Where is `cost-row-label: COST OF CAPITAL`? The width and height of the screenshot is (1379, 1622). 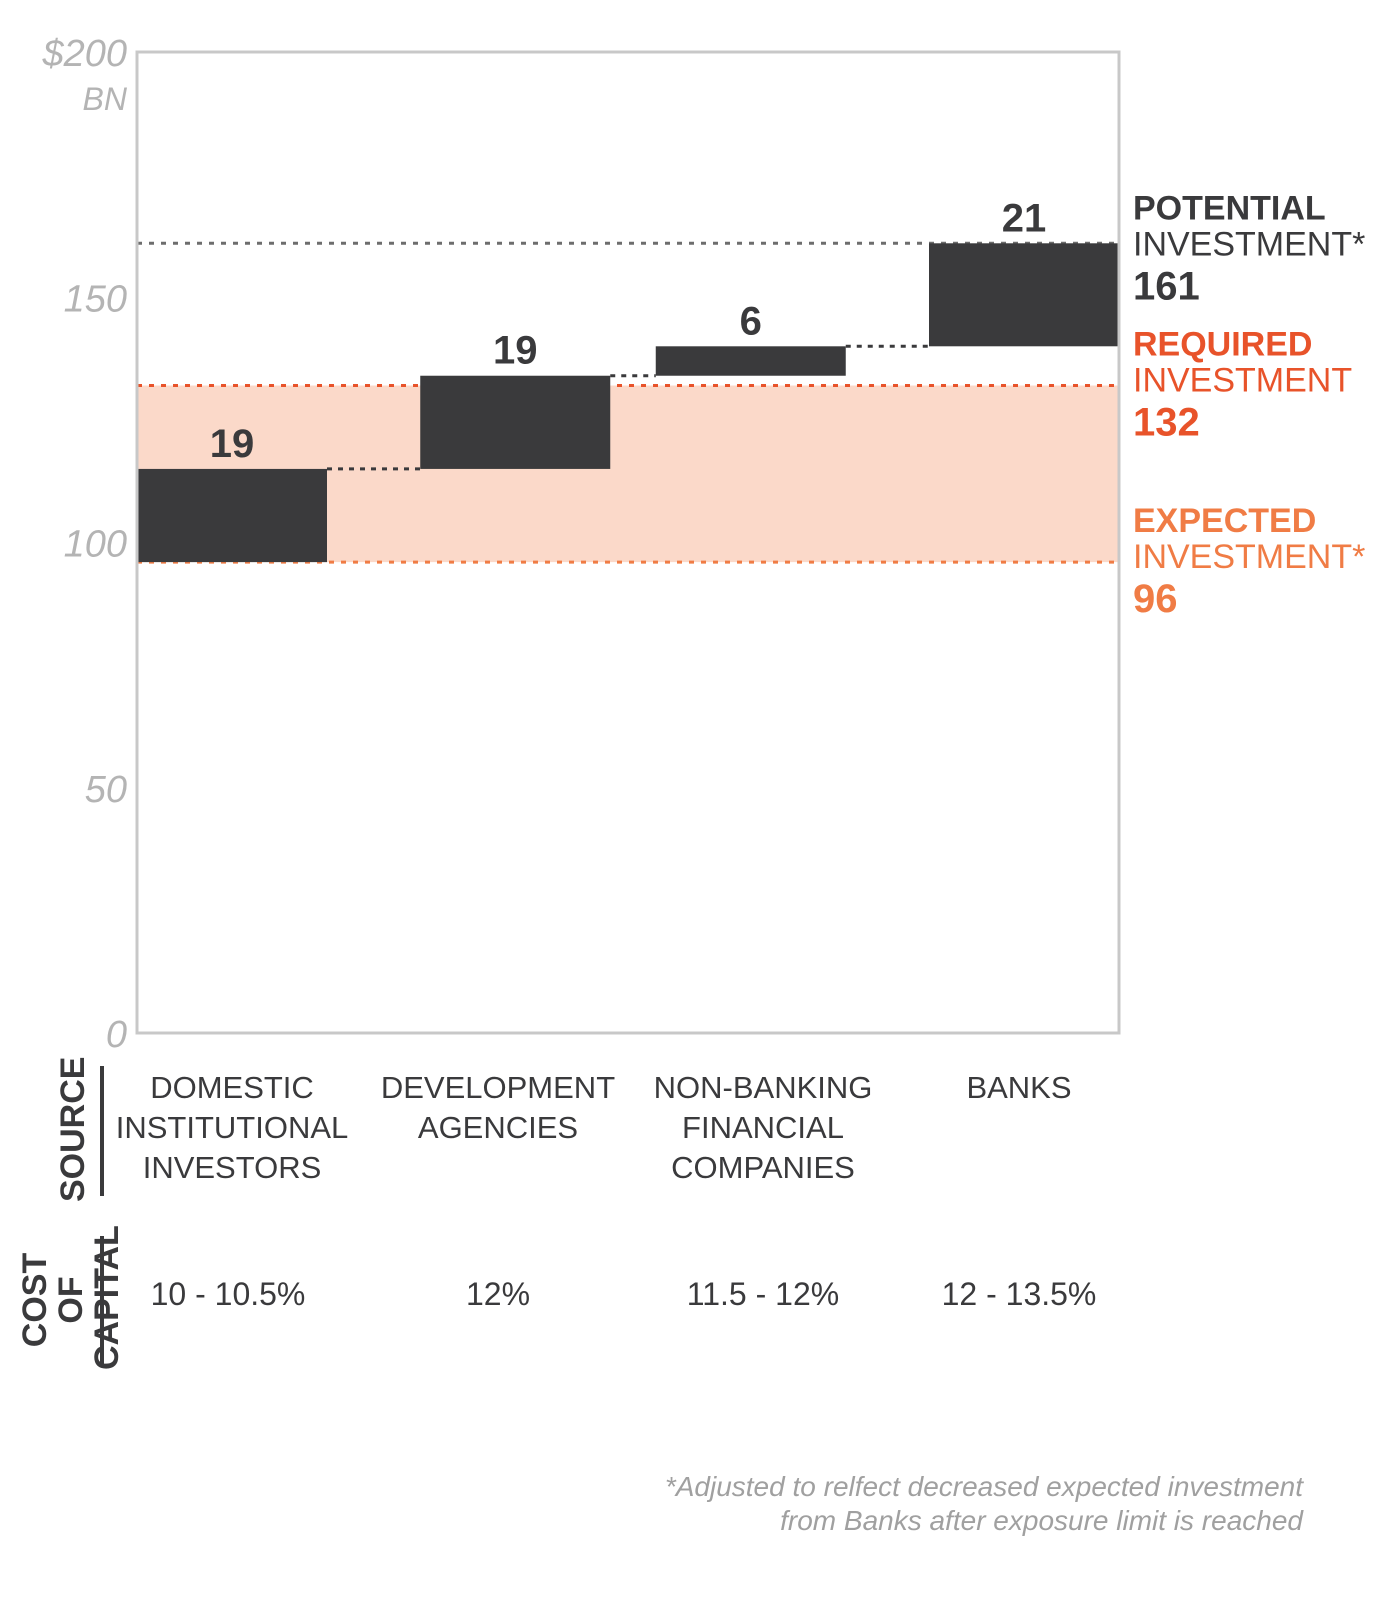 cost-row-label: COST OF CAPITAL is located at coordinates (71, 1297).